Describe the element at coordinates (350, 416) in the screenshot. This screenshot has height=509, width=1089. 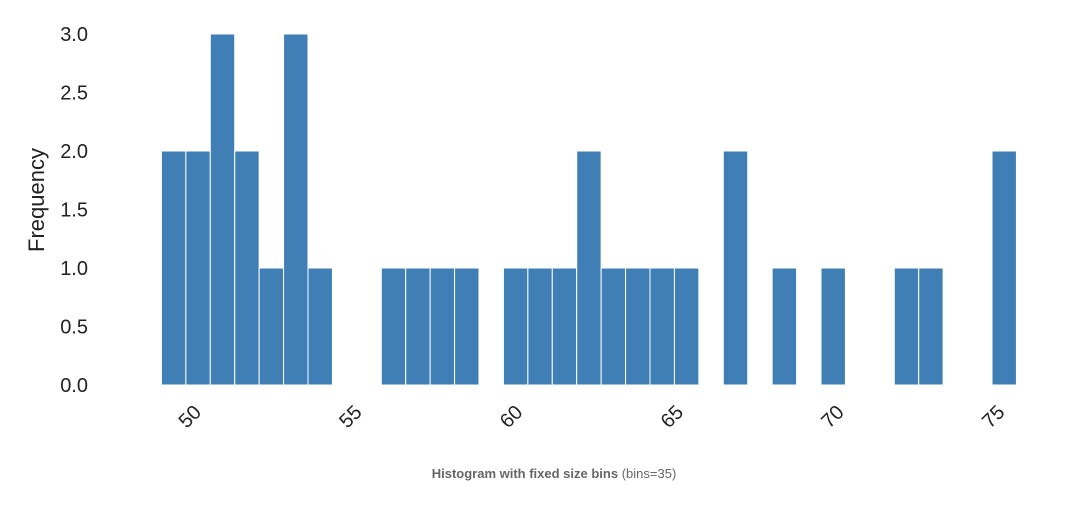
I see `x-tick-label: 55` at that location.